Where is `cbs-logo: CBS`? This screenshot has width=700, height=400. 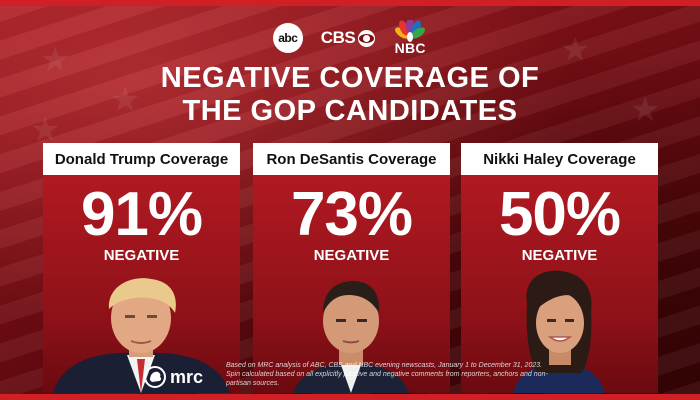 cbs-logo: CBS is located at coordinates (348, 38).